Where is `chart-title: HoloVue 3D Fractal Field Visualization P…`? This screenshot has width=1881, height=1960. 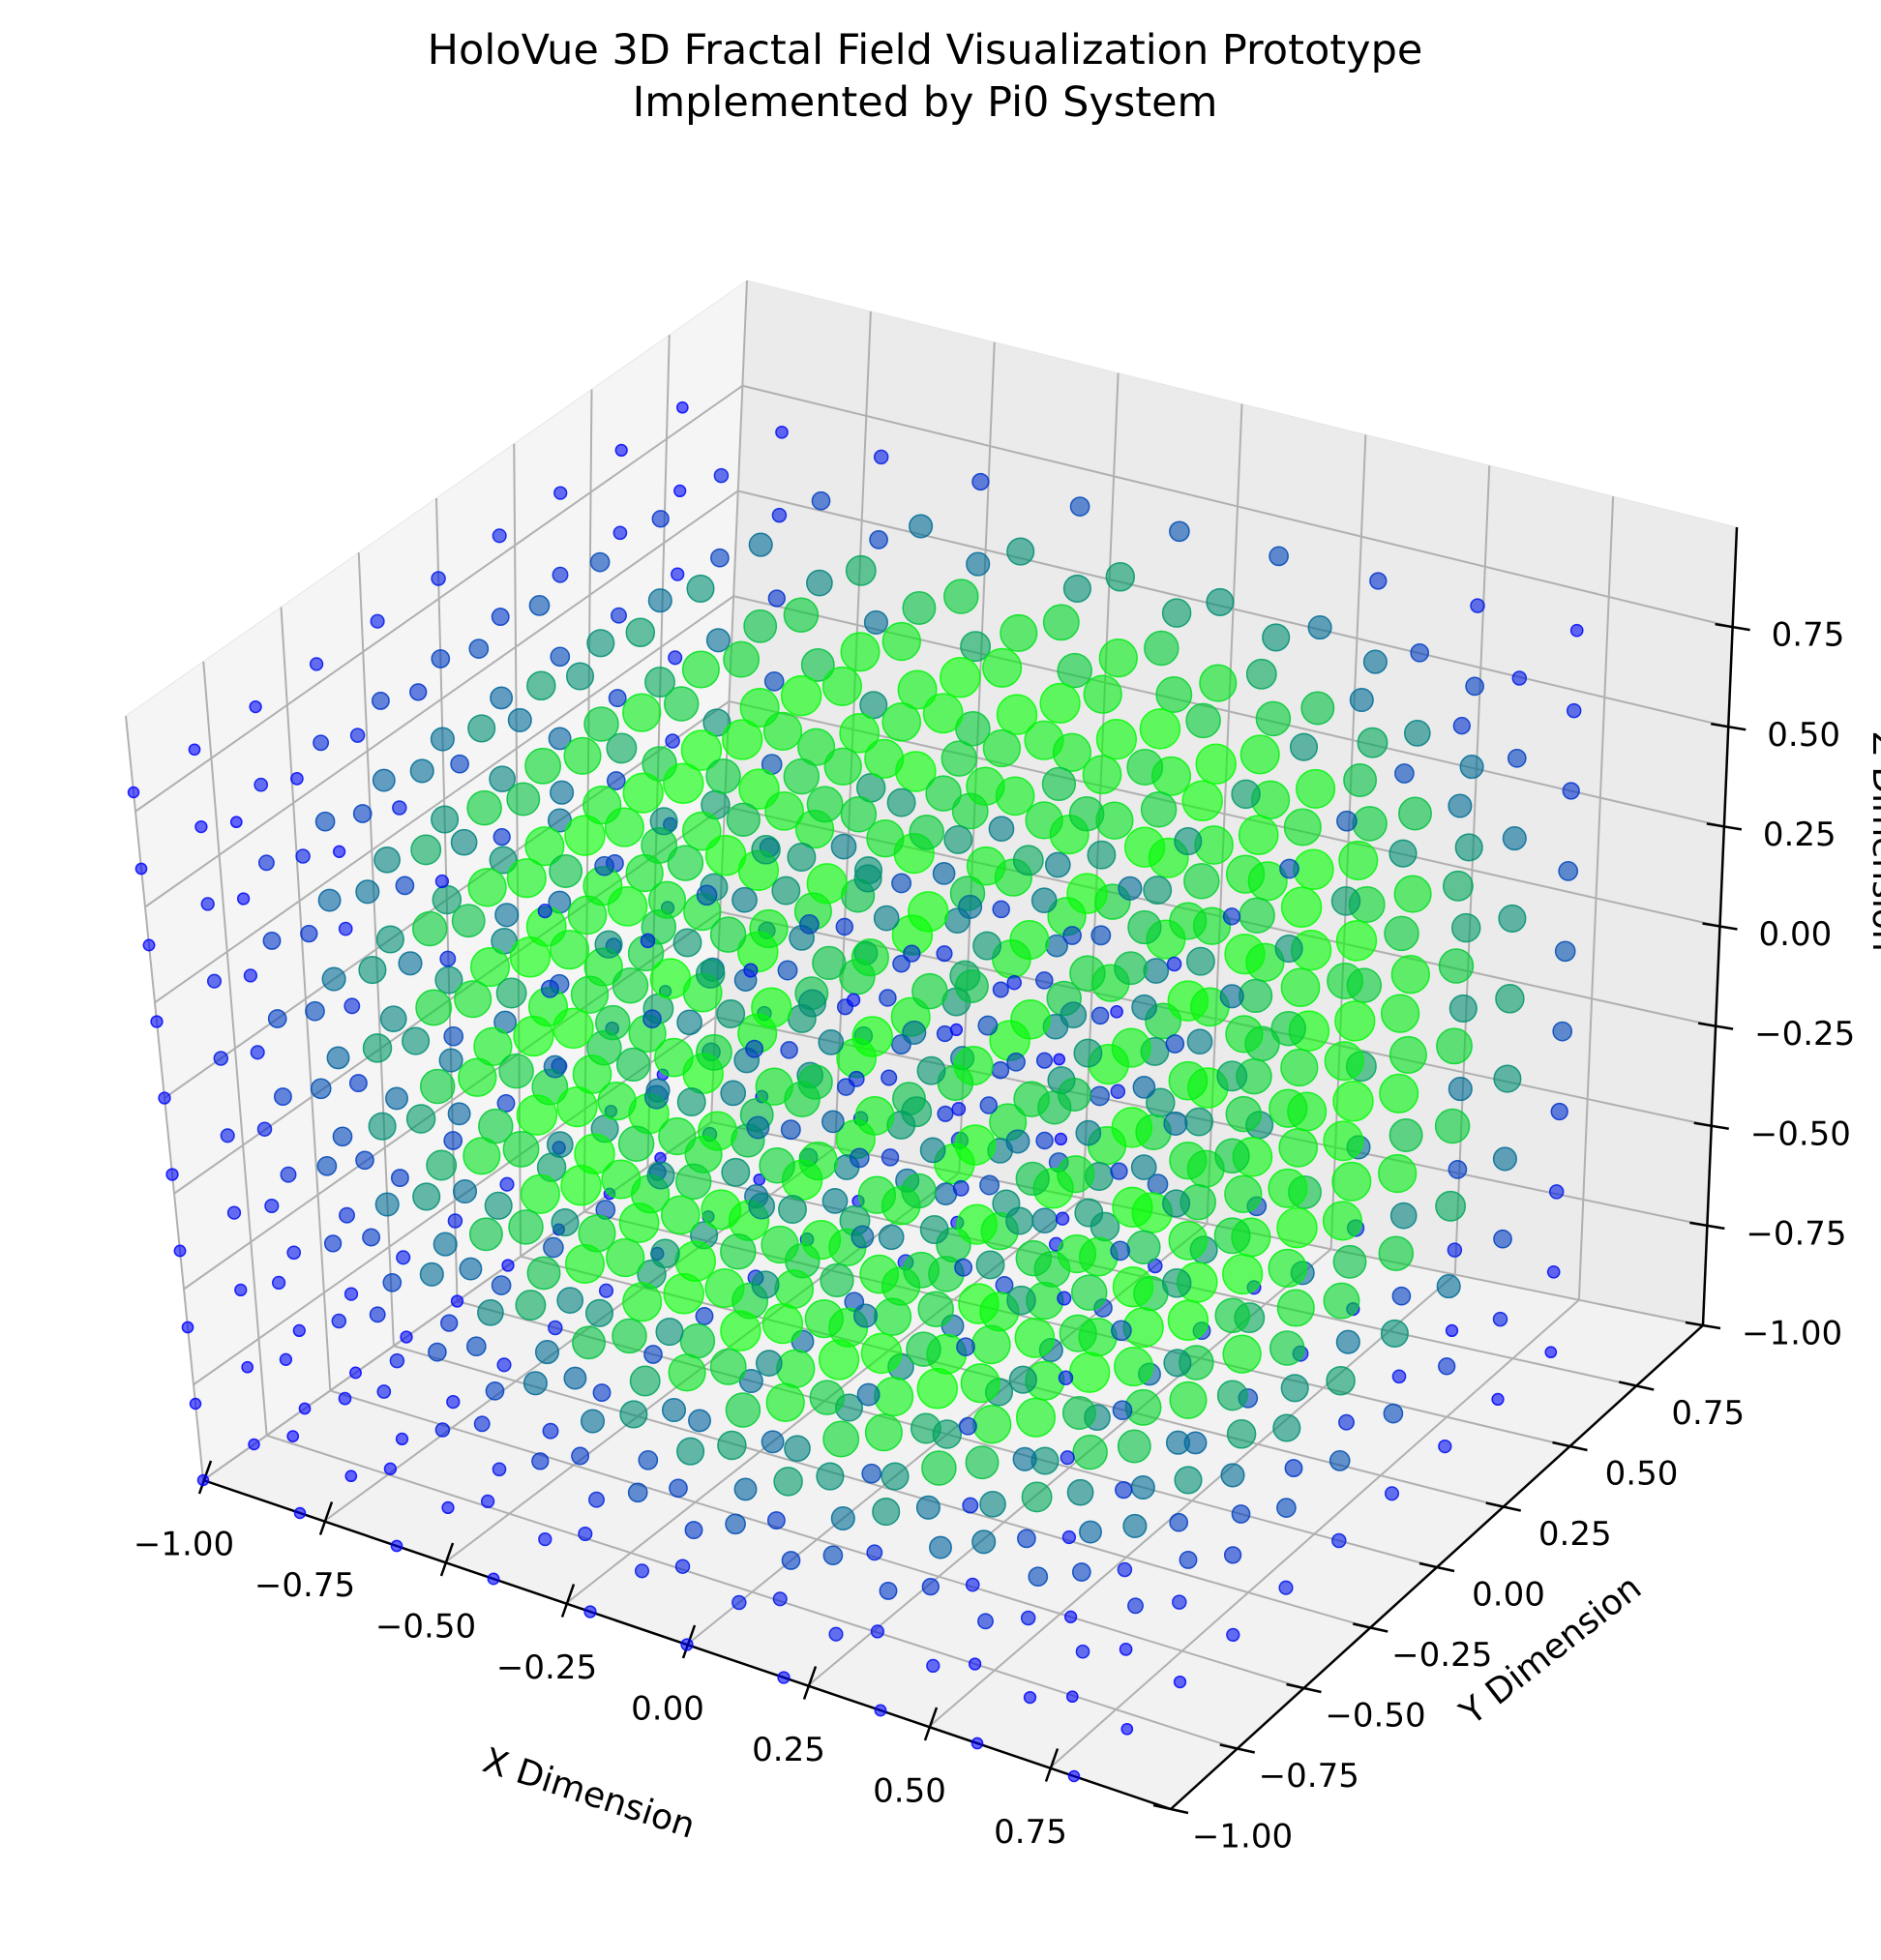 chart-title: HoloVue 3D Fractal Field Visualization P… is located at coordinates (925, 50).